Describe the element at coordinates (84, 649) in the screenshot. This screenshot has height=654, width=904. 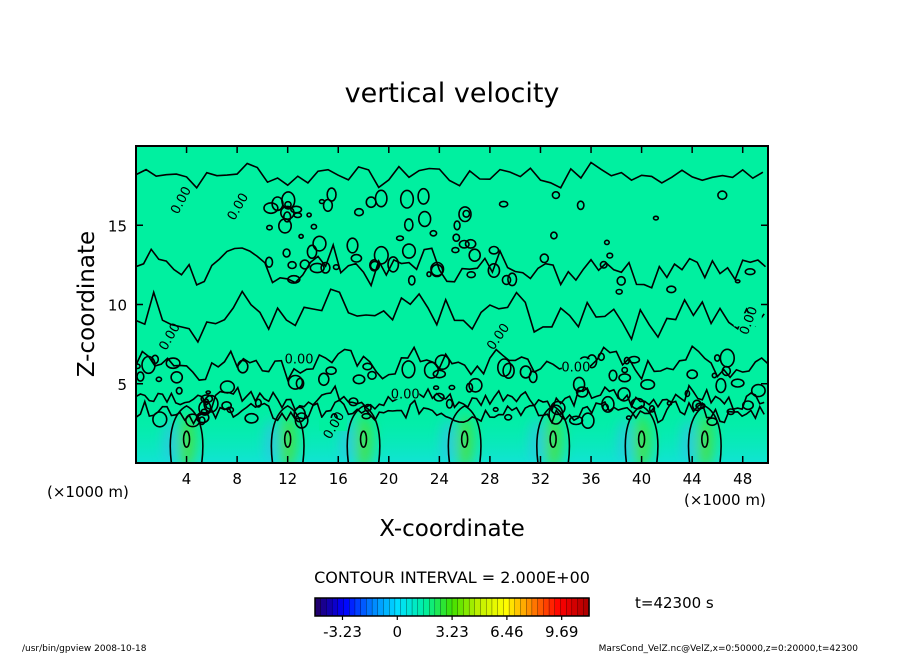
I see `footer-left: /usr/bin/gpview 2008-10-18` at that location.